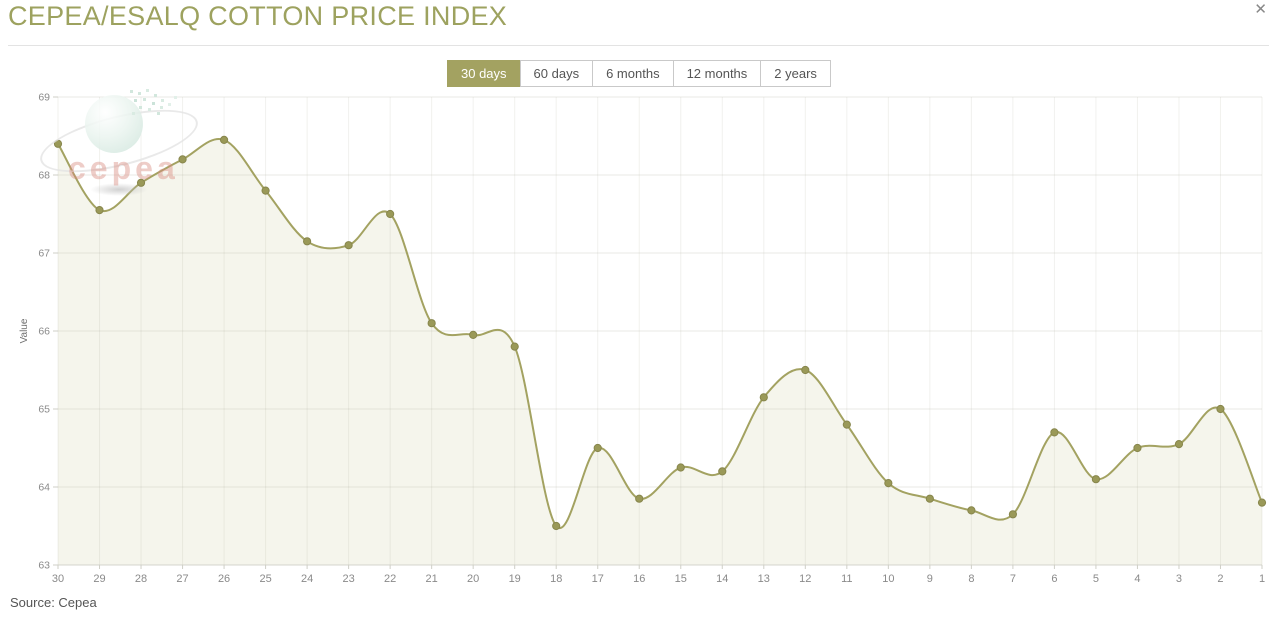 This screenshot has width=1277, height=620. Describe the element at coordinates (44, 176) in the screenshot. I see `y-axis-label-68: 68` at that location.